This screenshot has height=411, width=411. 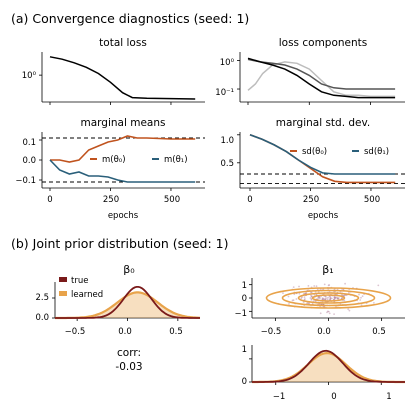 What do you see at coordinates (49, 200) in the screenshot?
I see `means-xtick-1: 0` at bounding box center [49, 200].